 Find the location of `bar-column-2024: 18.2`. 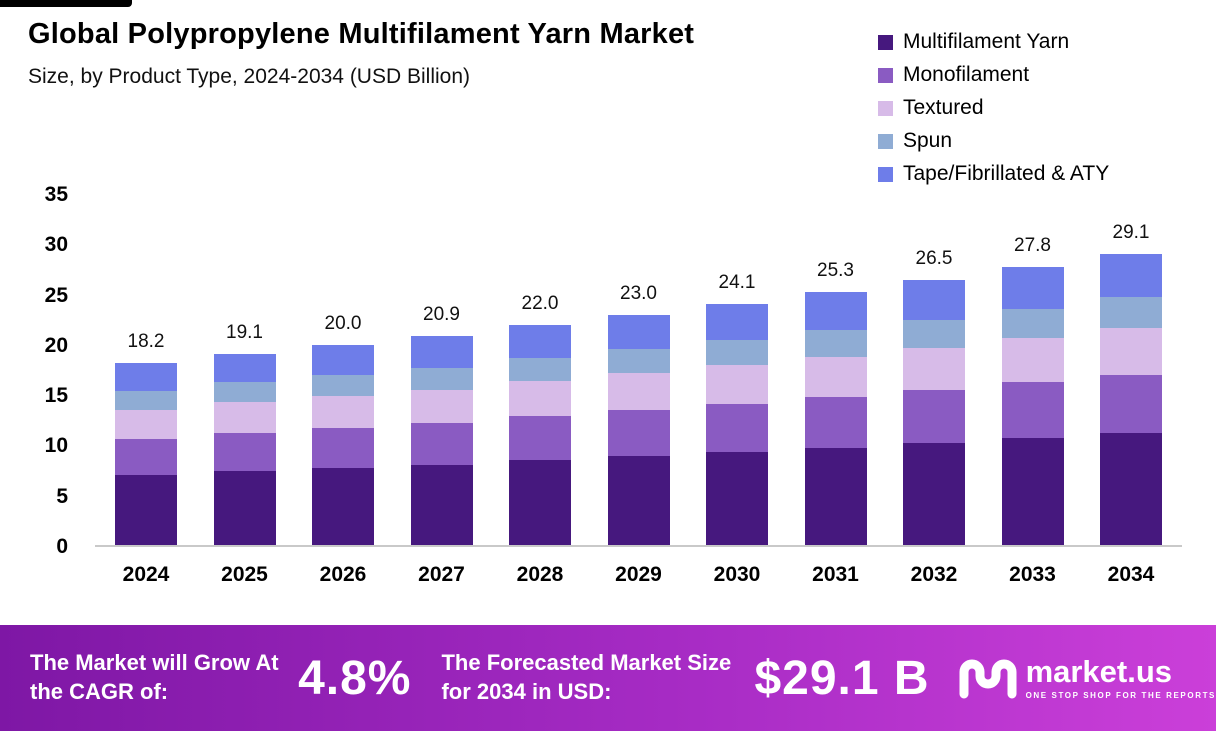

bar-column-2024: 18.2 is located at coordinates (146, 370).